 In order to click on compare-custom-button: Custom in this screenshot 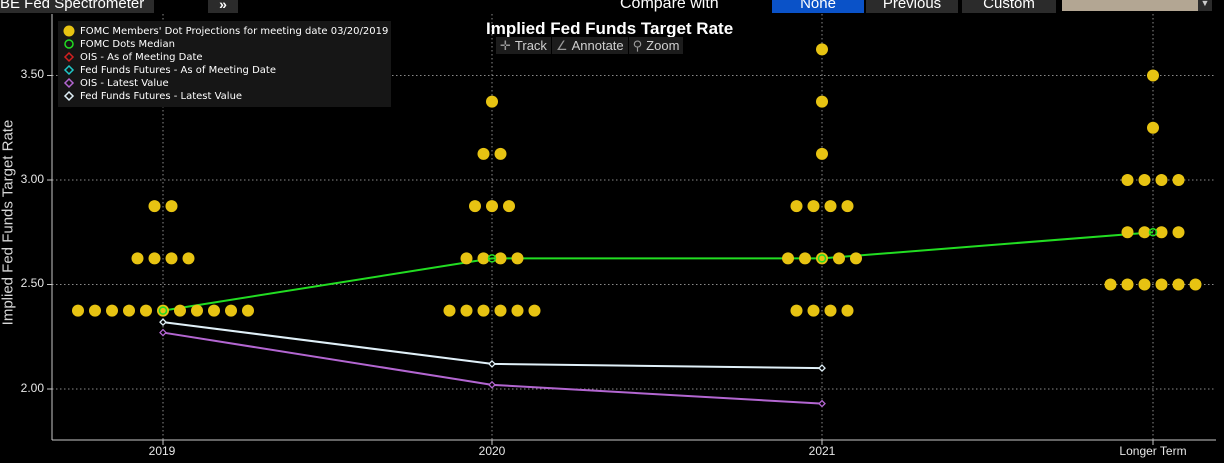, I will do `click(1009, 6)`.